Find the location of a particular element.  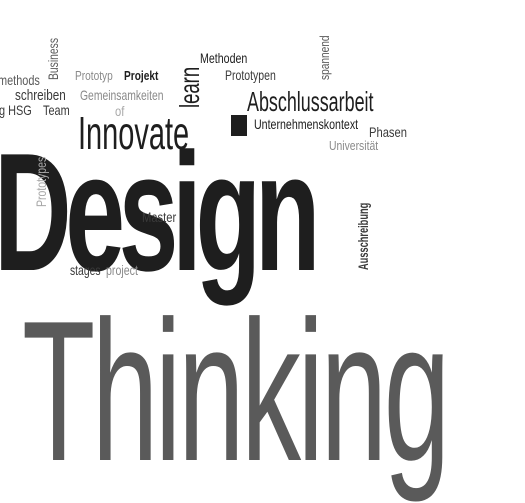

word-prototyp: Prototyp is located at coordinates (94, 75).